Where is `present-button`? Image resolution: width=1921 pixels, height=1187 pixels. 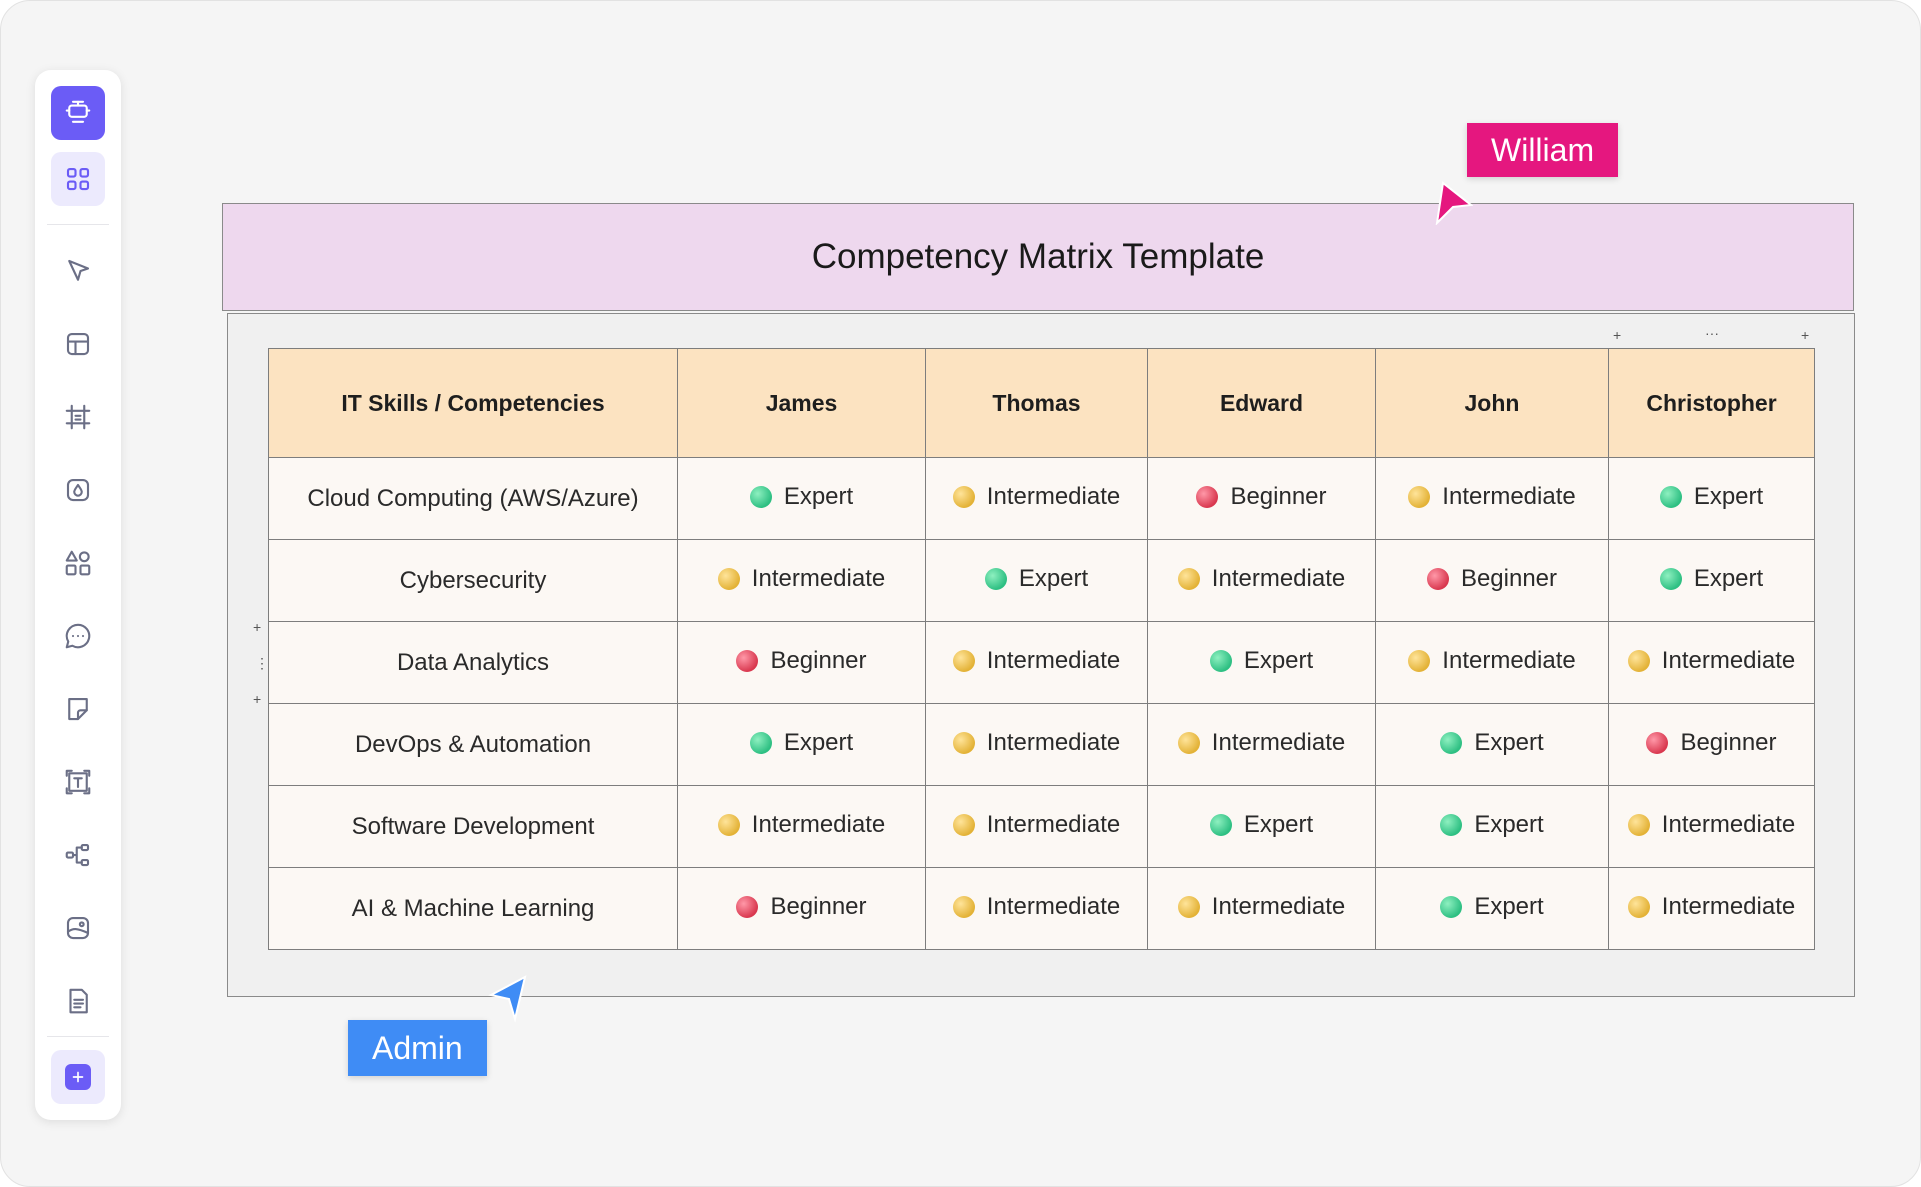 present-button is located at coordinates (78, 113).